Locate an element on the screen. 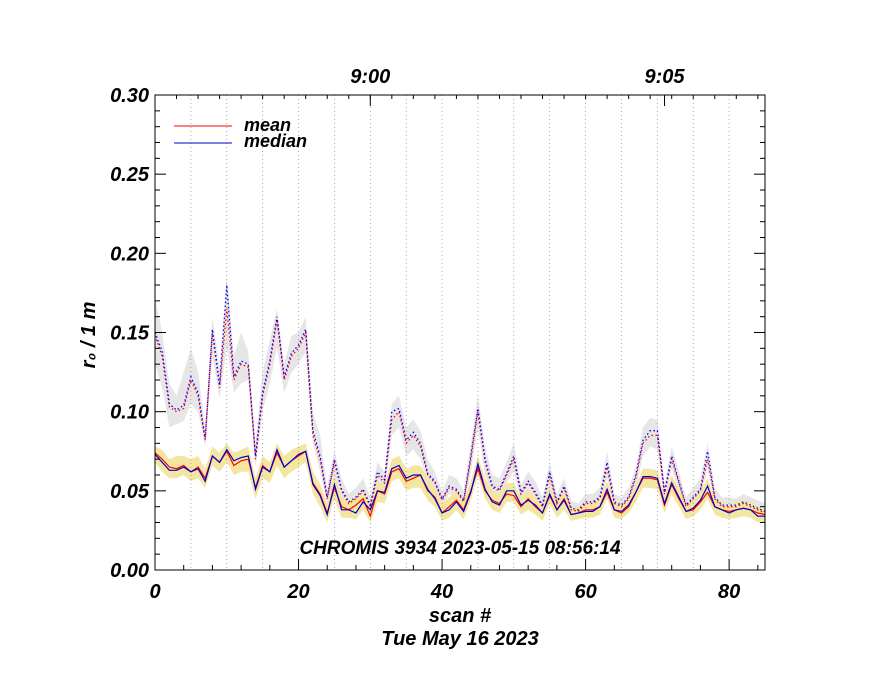 Image resolution: width=880 pixels, height=680 pixels. x-tick-label: 40 is located at coordinates (441, 592).